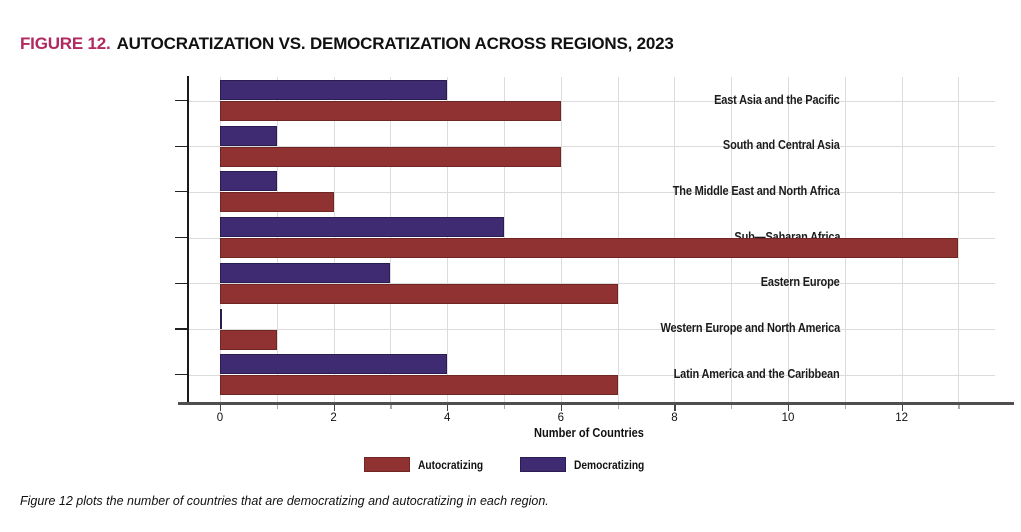 The width and height of the screenshot is (1021, 532). Describe the element at coordinates (510, 464) in the screenshot. I see `chart-legend: Autocratizing Democratizing` at that location.